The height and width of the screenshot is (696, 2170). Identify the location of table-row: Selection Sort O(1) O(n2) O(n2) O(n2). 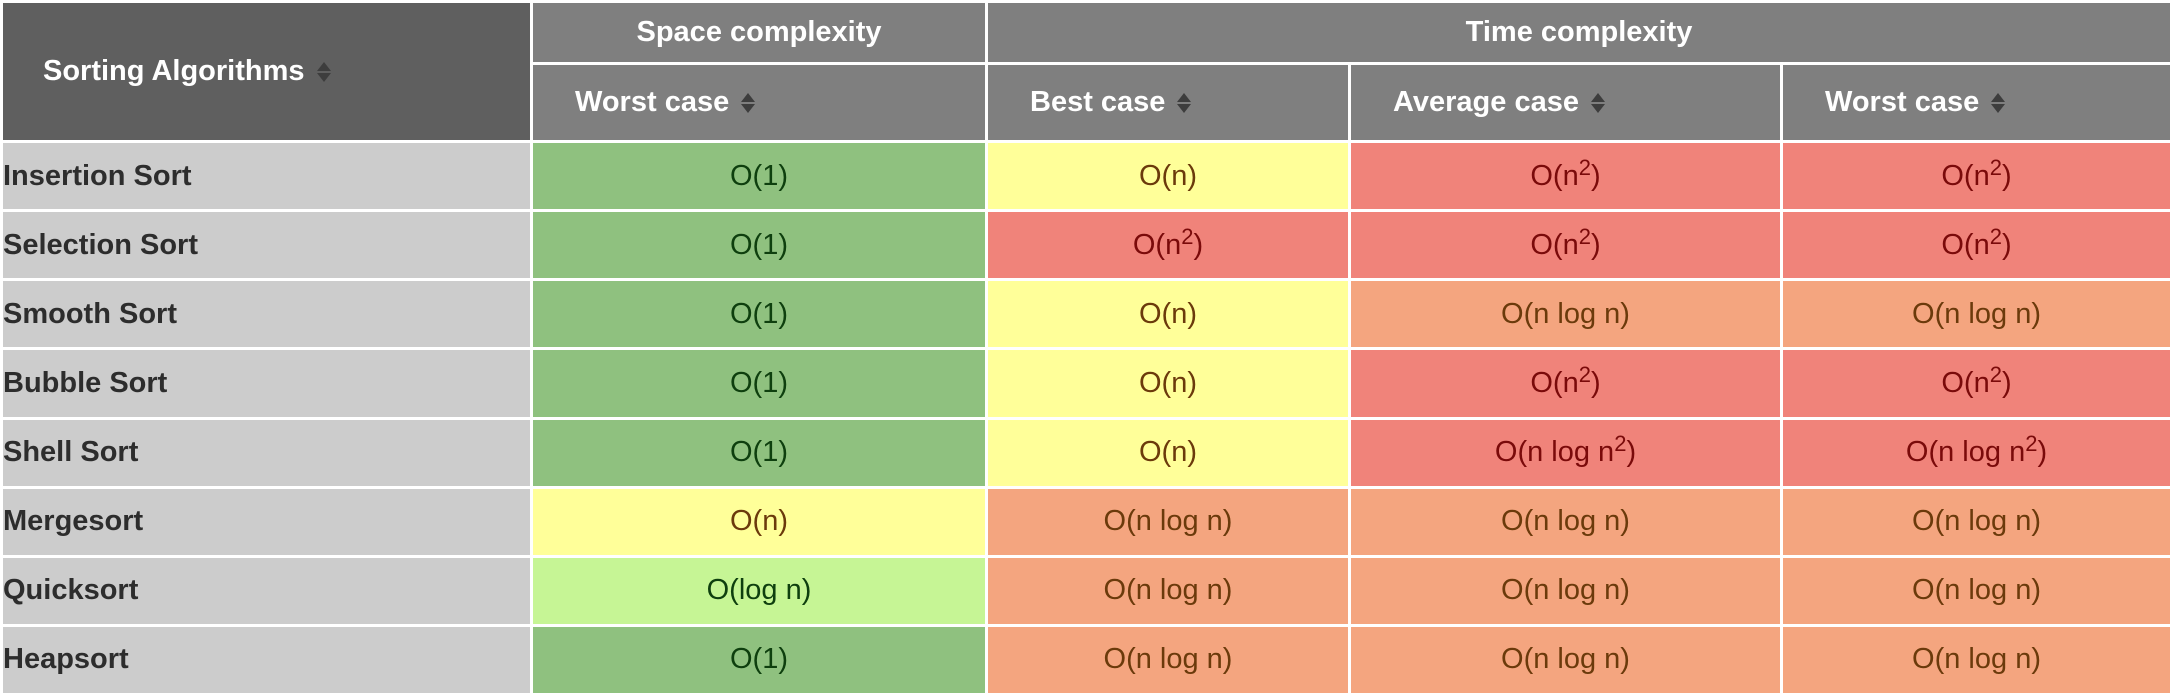
(1085, 245).